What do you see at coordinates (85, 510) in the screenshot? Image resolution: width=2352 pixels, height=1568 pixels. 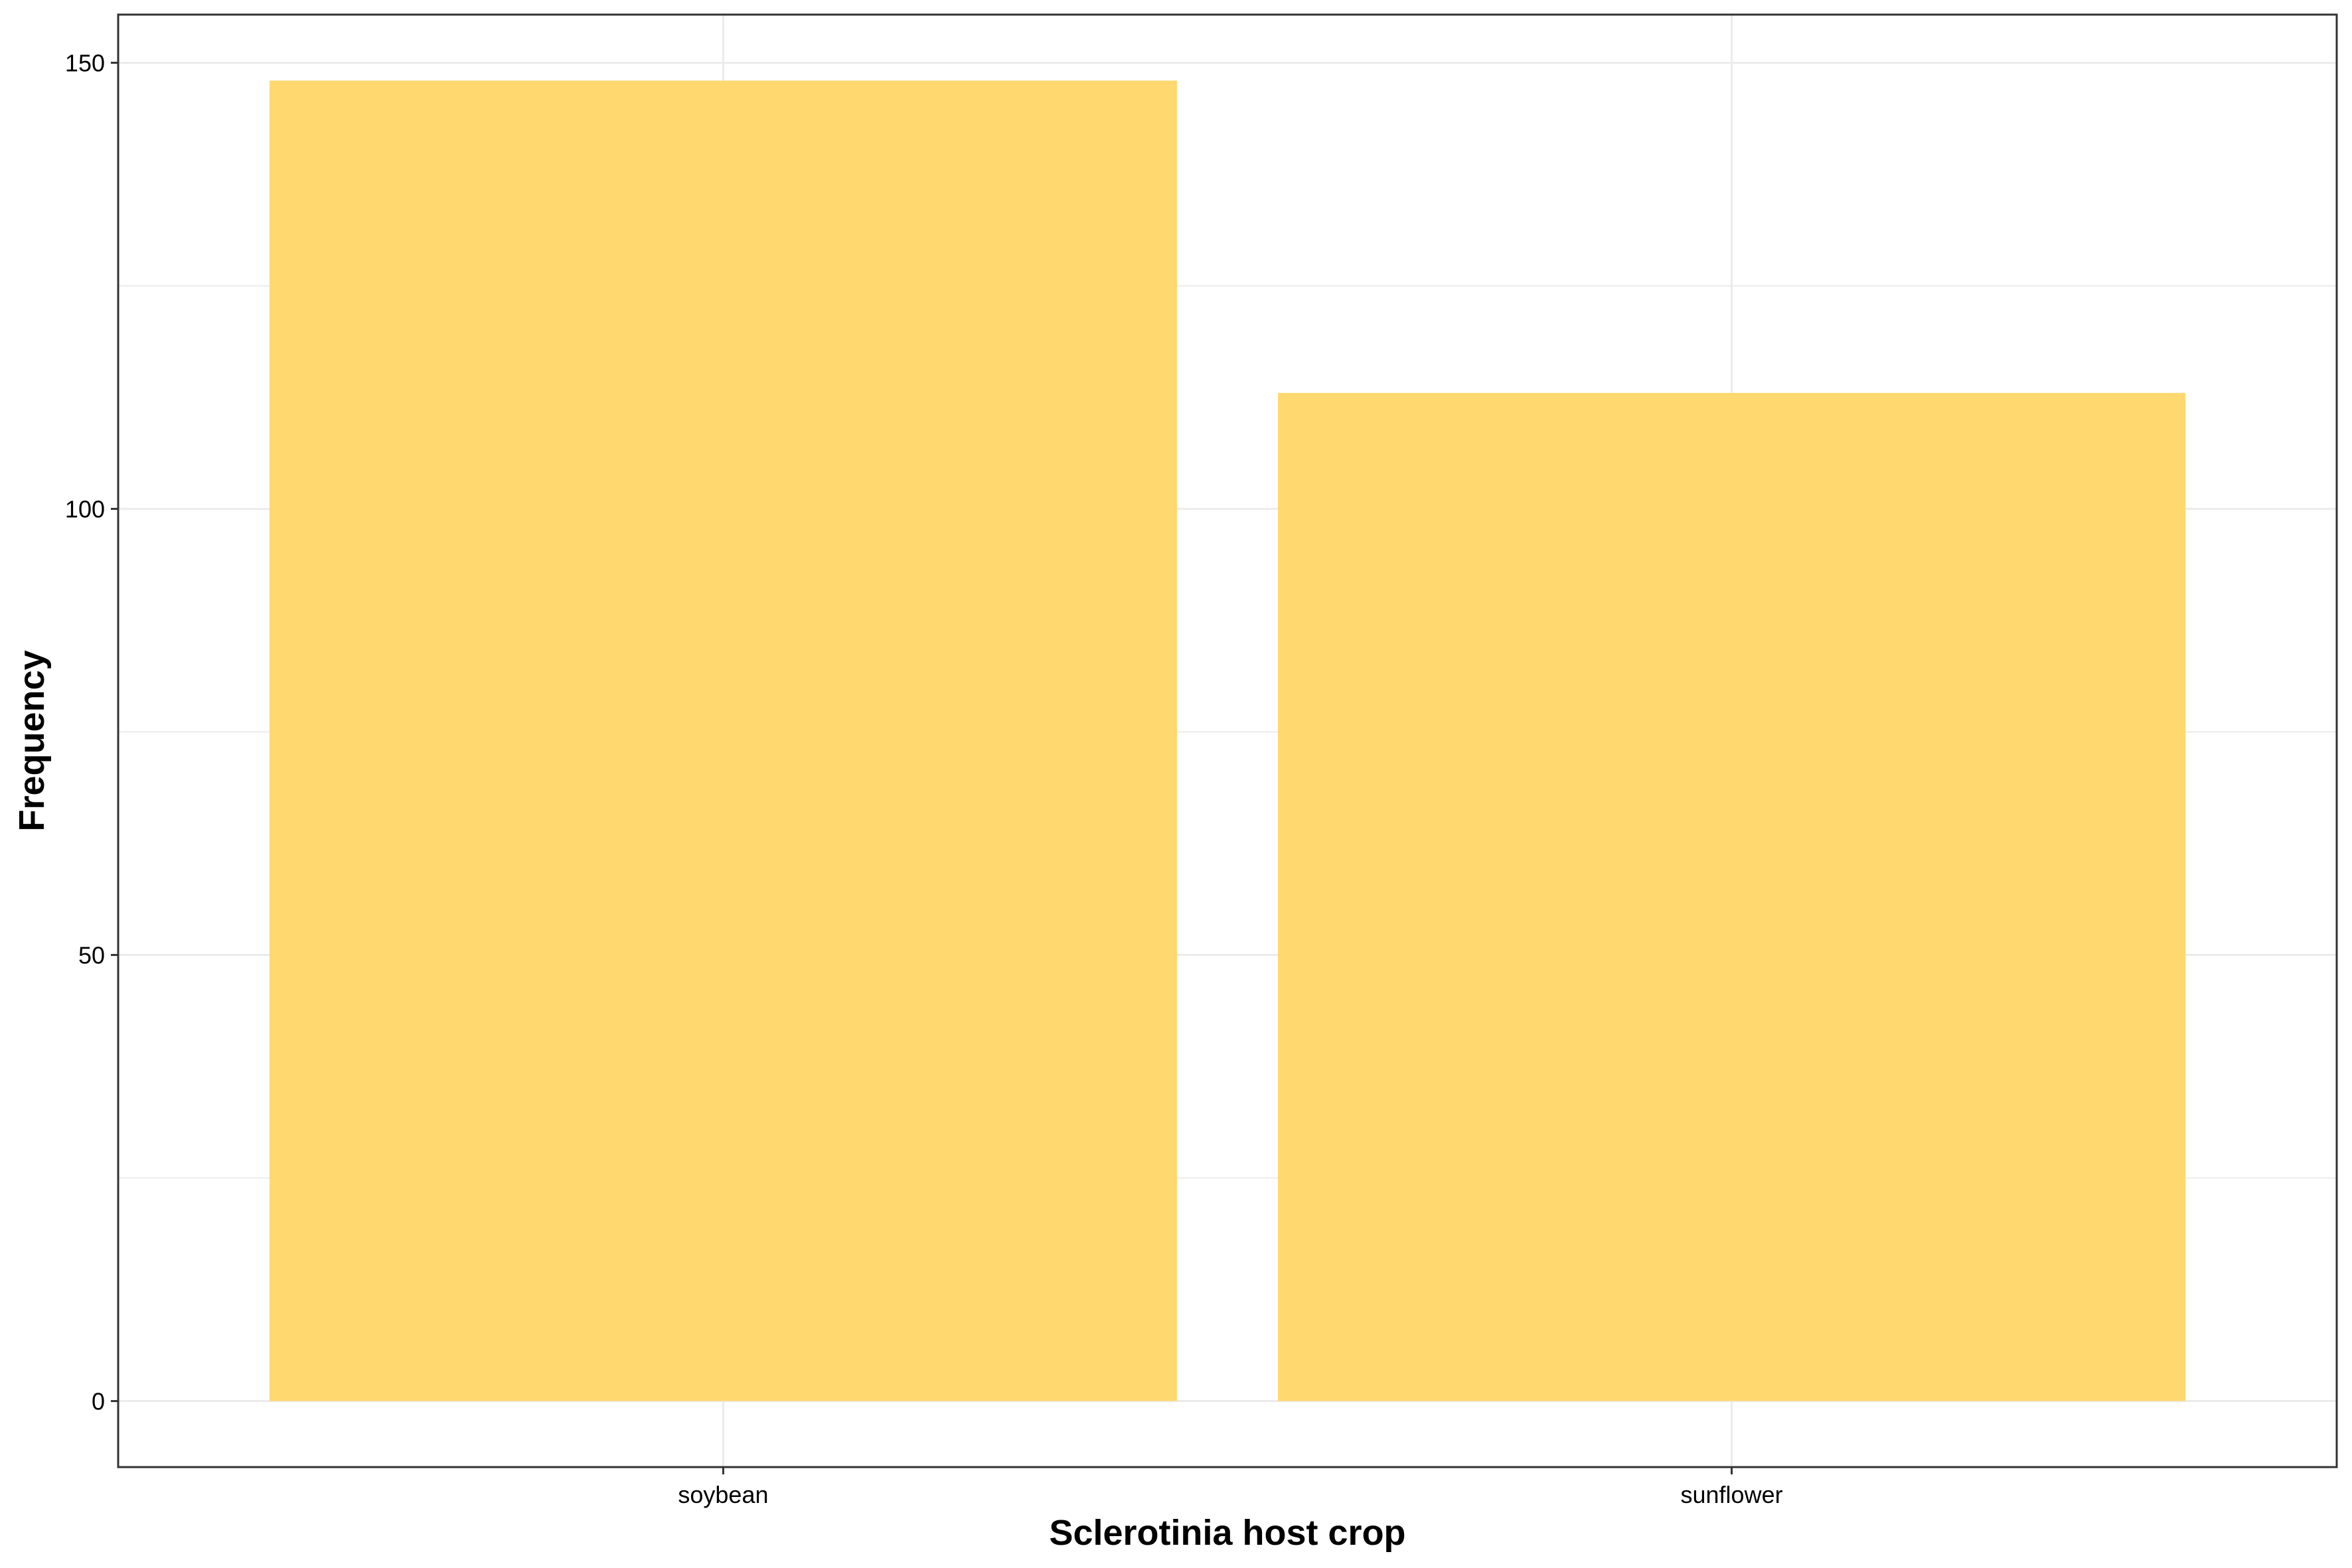 I see `y-tick-label: 100` at bounding box center [85, 510].